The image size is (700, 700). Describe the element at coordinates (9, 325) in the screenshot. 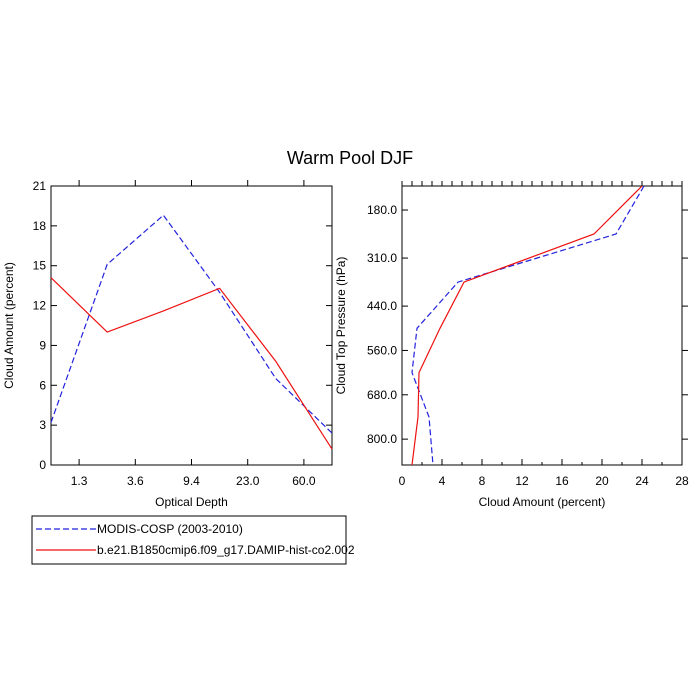

I see `y-axis-label-1: Cloud Amount (percent)` at that location.